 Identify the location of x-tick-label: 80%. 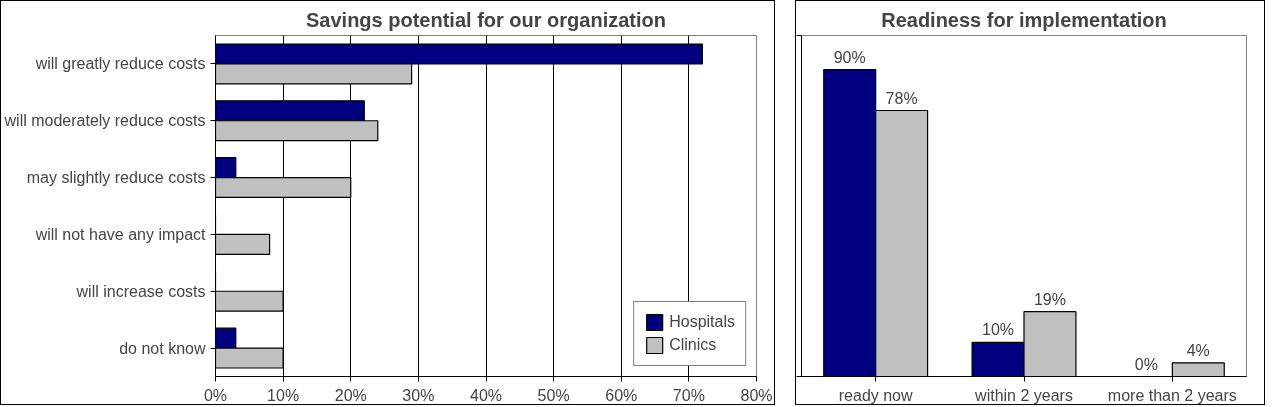
(756, 395).